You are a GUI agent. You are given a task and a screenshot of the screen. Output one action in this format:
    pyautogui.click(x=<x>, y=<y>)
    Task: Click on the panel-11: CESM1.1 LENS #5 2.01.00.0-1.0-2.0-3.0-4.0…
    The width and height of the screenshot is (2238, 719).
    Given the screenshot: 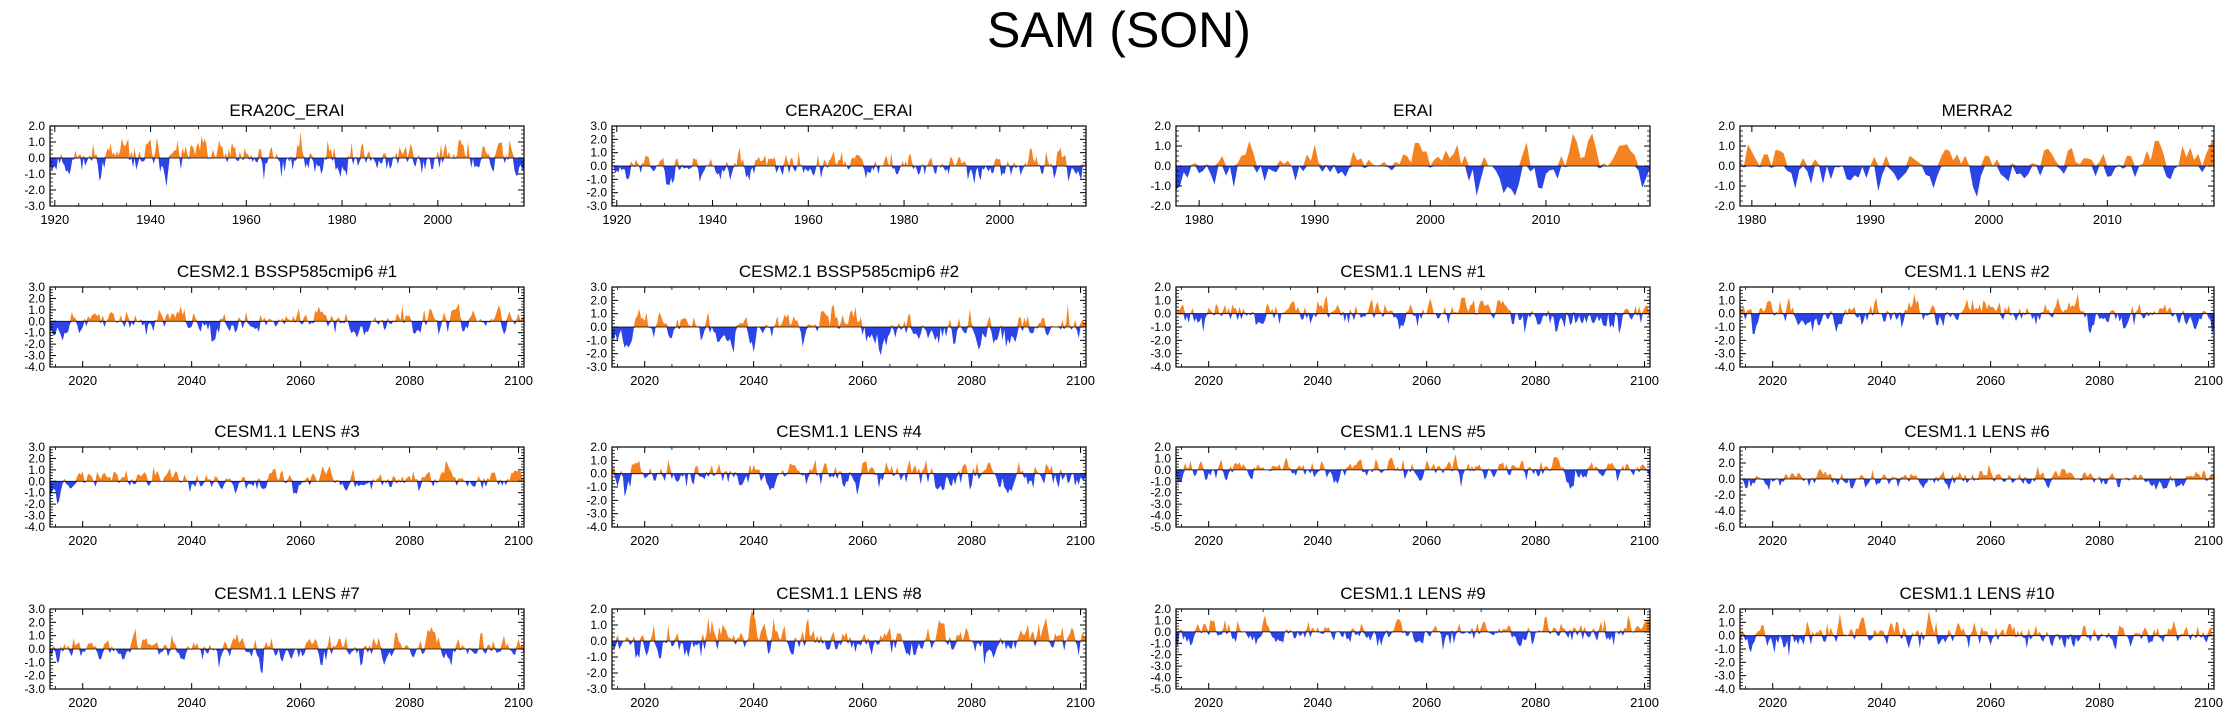 What is the action you would take?
    pyautogui.click(x=1404, y=485)
    